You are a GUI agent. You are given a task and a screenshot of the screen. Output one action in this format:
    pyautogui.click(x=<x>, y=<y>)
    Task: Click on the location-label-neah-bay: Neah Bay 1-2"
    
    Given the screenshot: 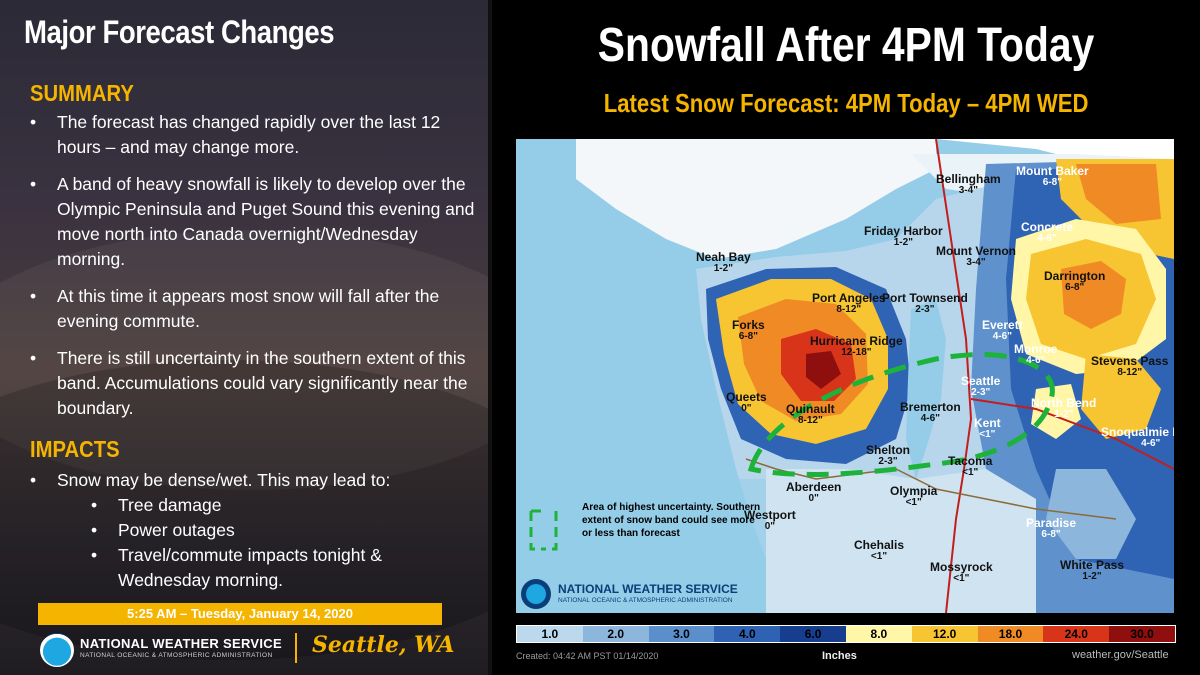 What is the action you would take?
    pyautogui.click(x=723, y=262)
    